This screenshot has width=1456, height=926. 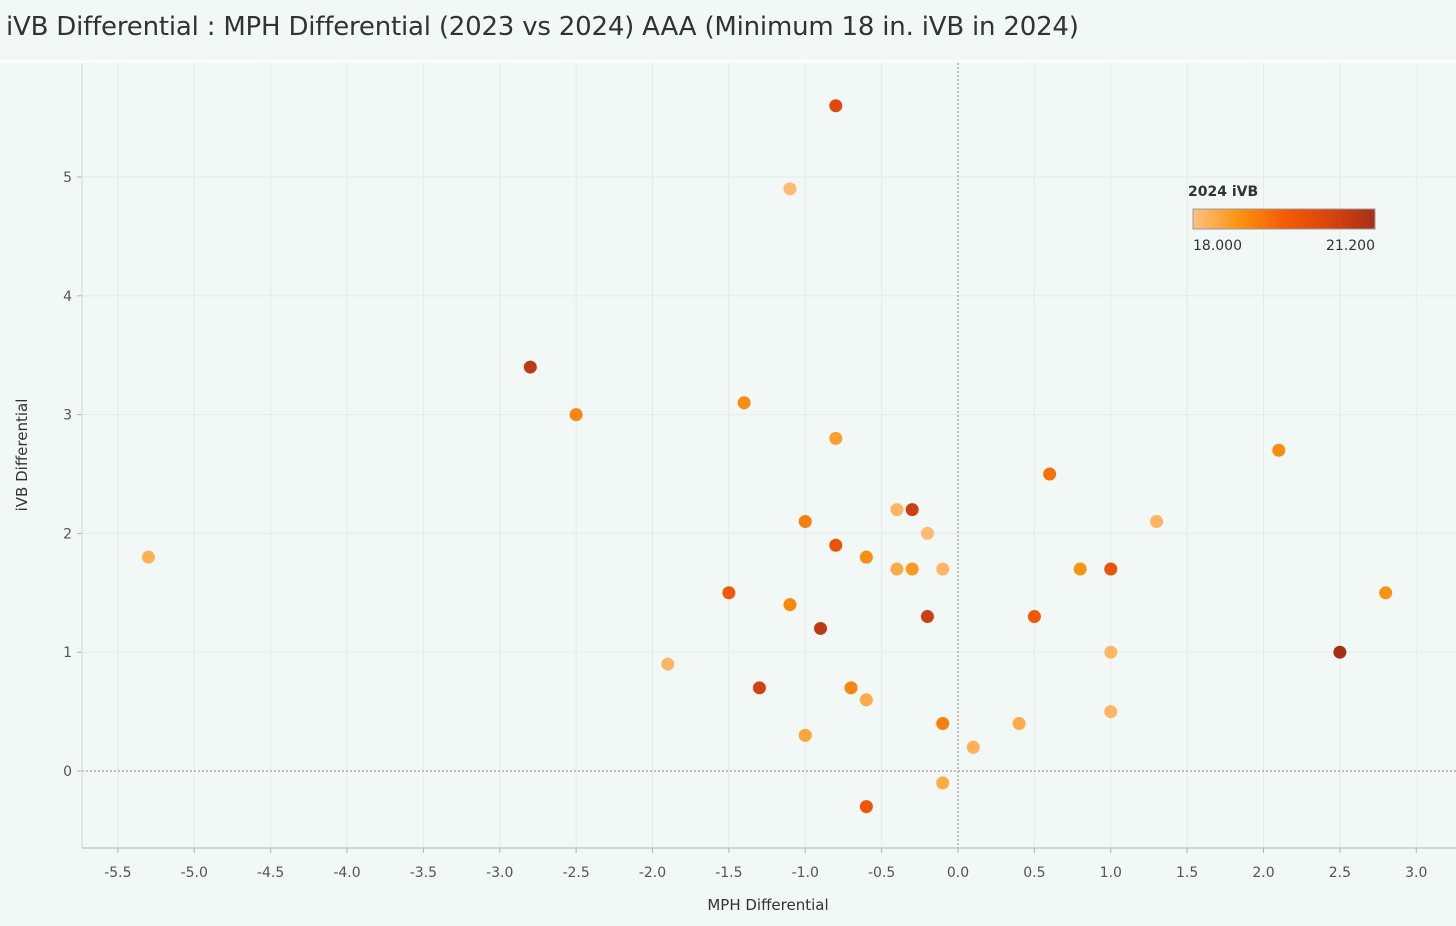 I want to click on x-tick-label: -1.0, so click(x=805, y=873).